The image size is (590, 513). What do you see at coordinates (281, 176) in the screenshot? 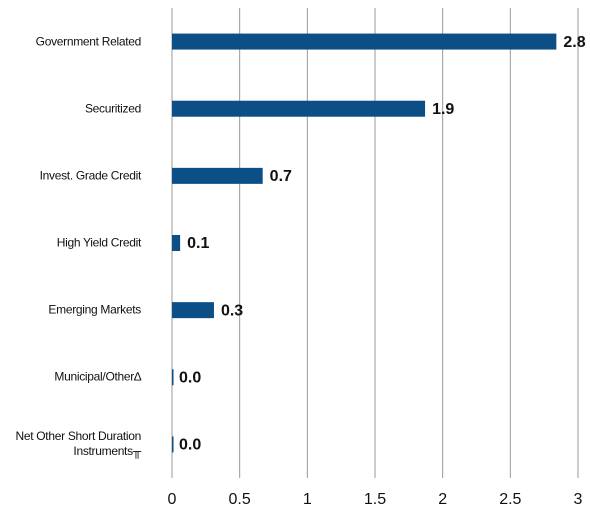
I see `data-label: 0.7` at bounding box center [281, 176].